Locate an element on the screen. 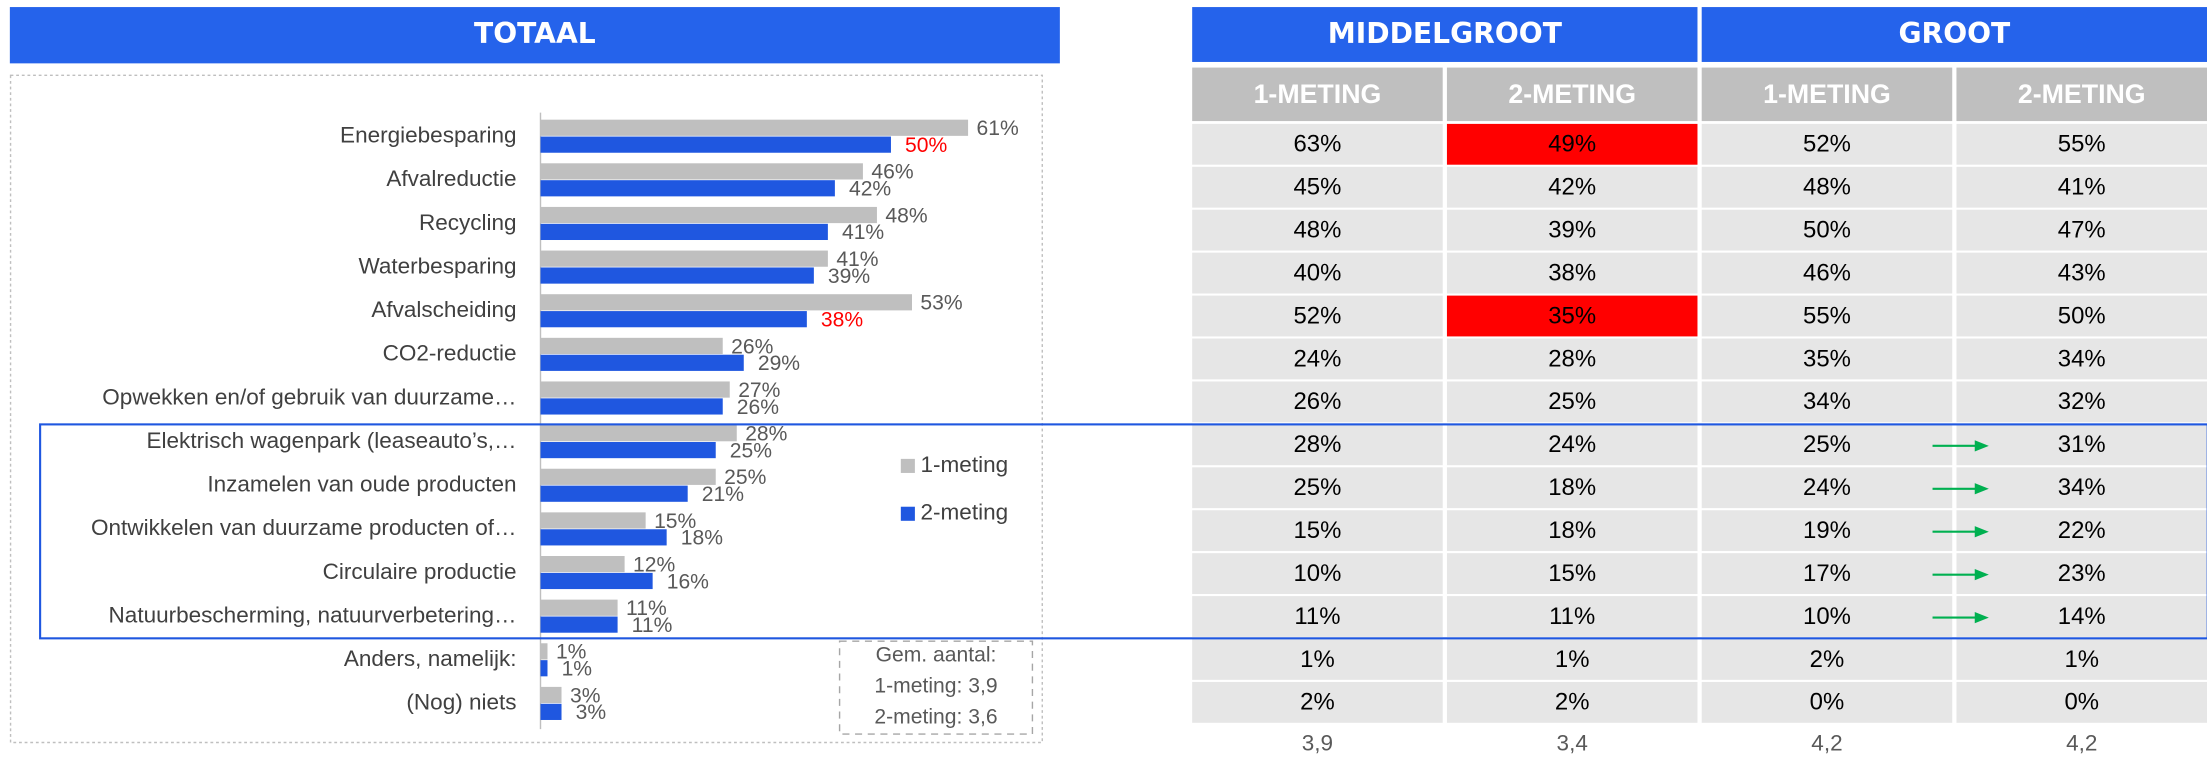  title-bar is located at coordinates (534, 35).